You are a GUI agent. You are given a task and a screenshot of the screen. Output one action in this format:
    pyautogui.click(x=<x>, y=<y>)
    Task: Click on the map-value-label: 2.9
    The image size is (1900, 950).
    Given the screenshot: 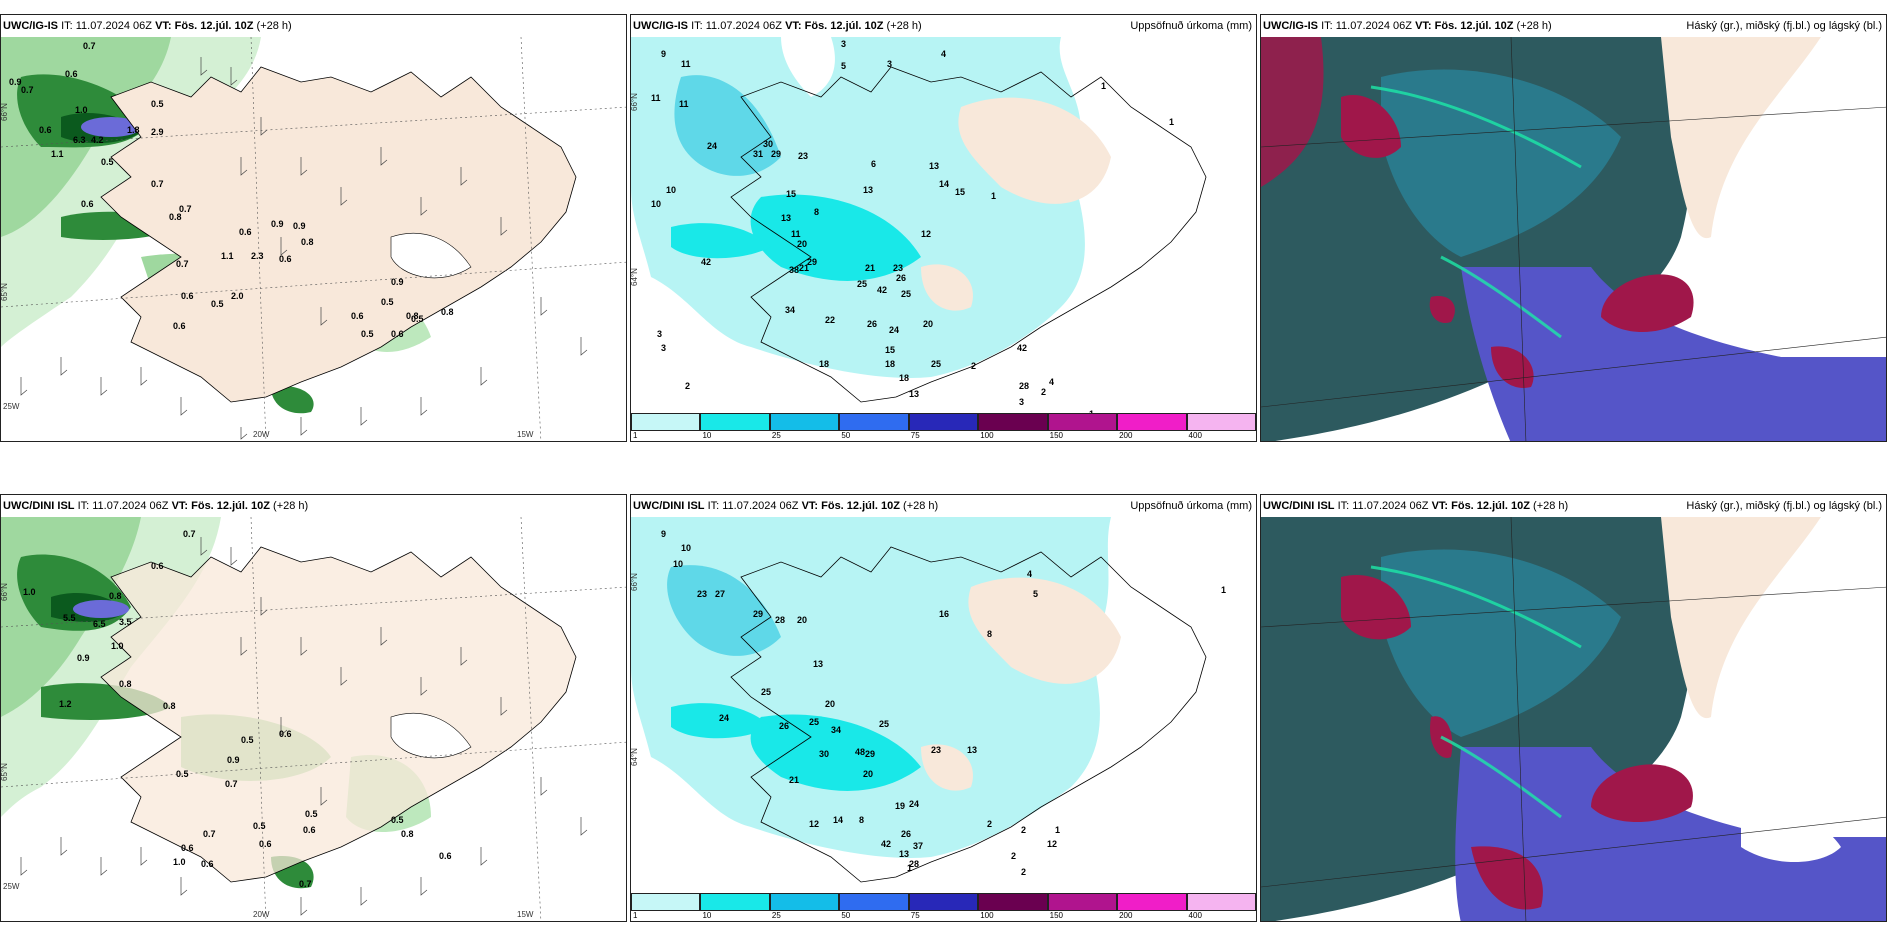 What is the action you would take?
    pyautogui.click(x=157, y=132)
    